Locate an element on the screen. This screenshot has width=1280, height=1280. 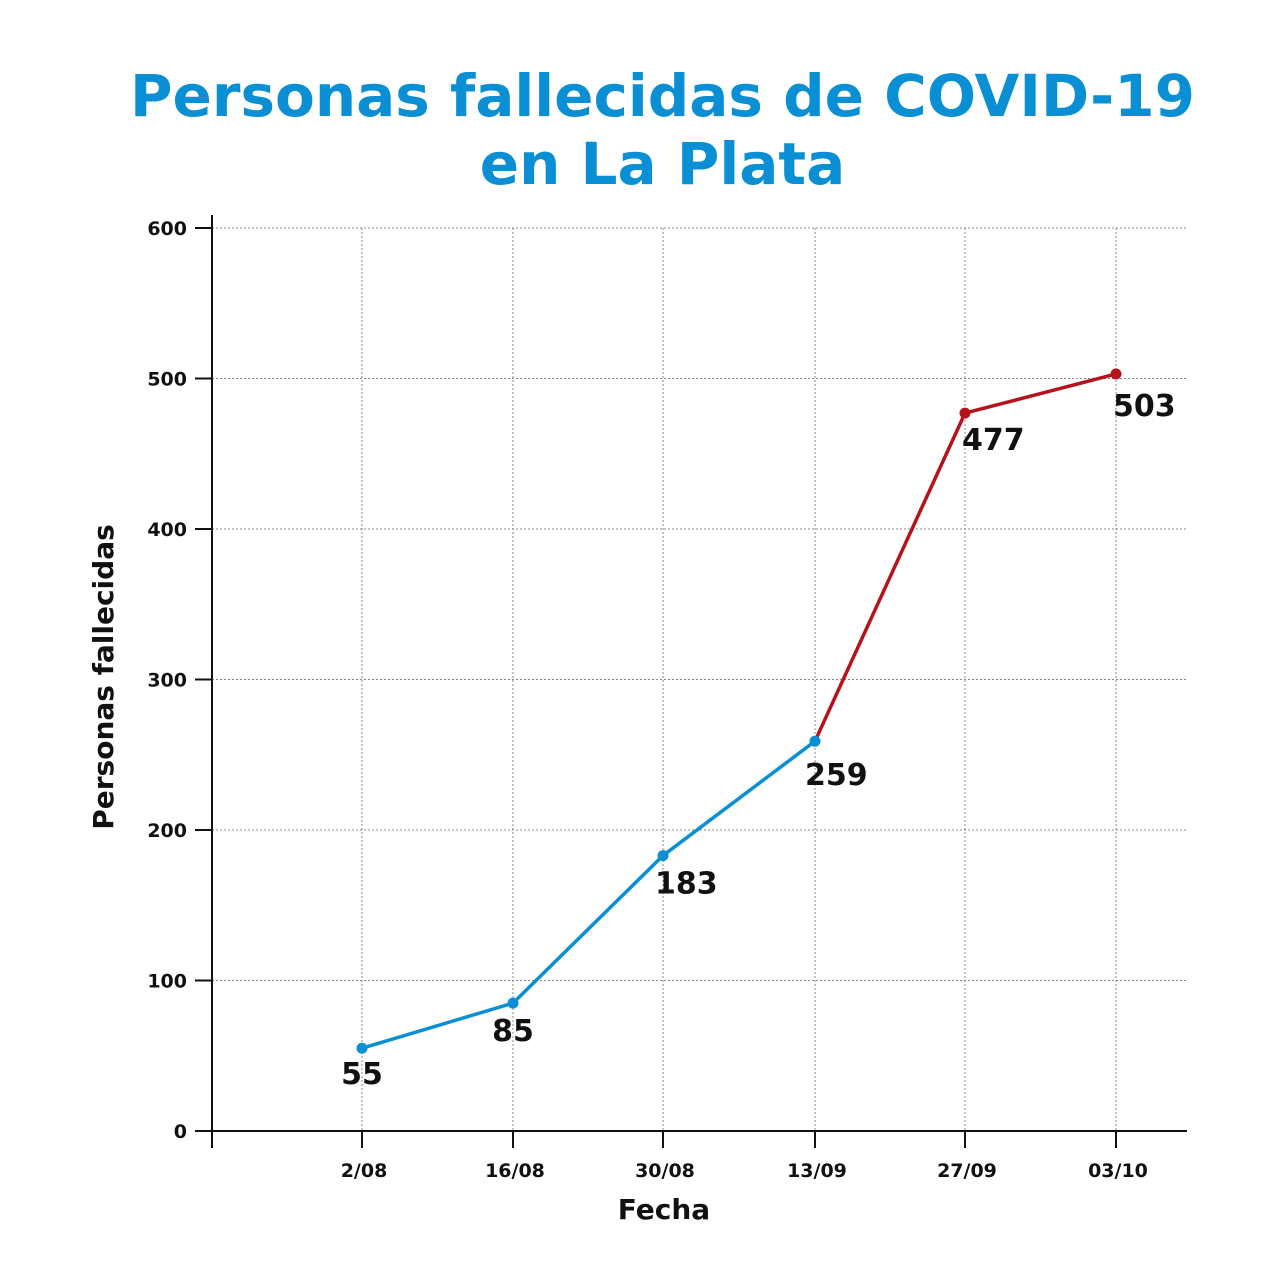
data-label: 183 is located at coordinates (686, 884).